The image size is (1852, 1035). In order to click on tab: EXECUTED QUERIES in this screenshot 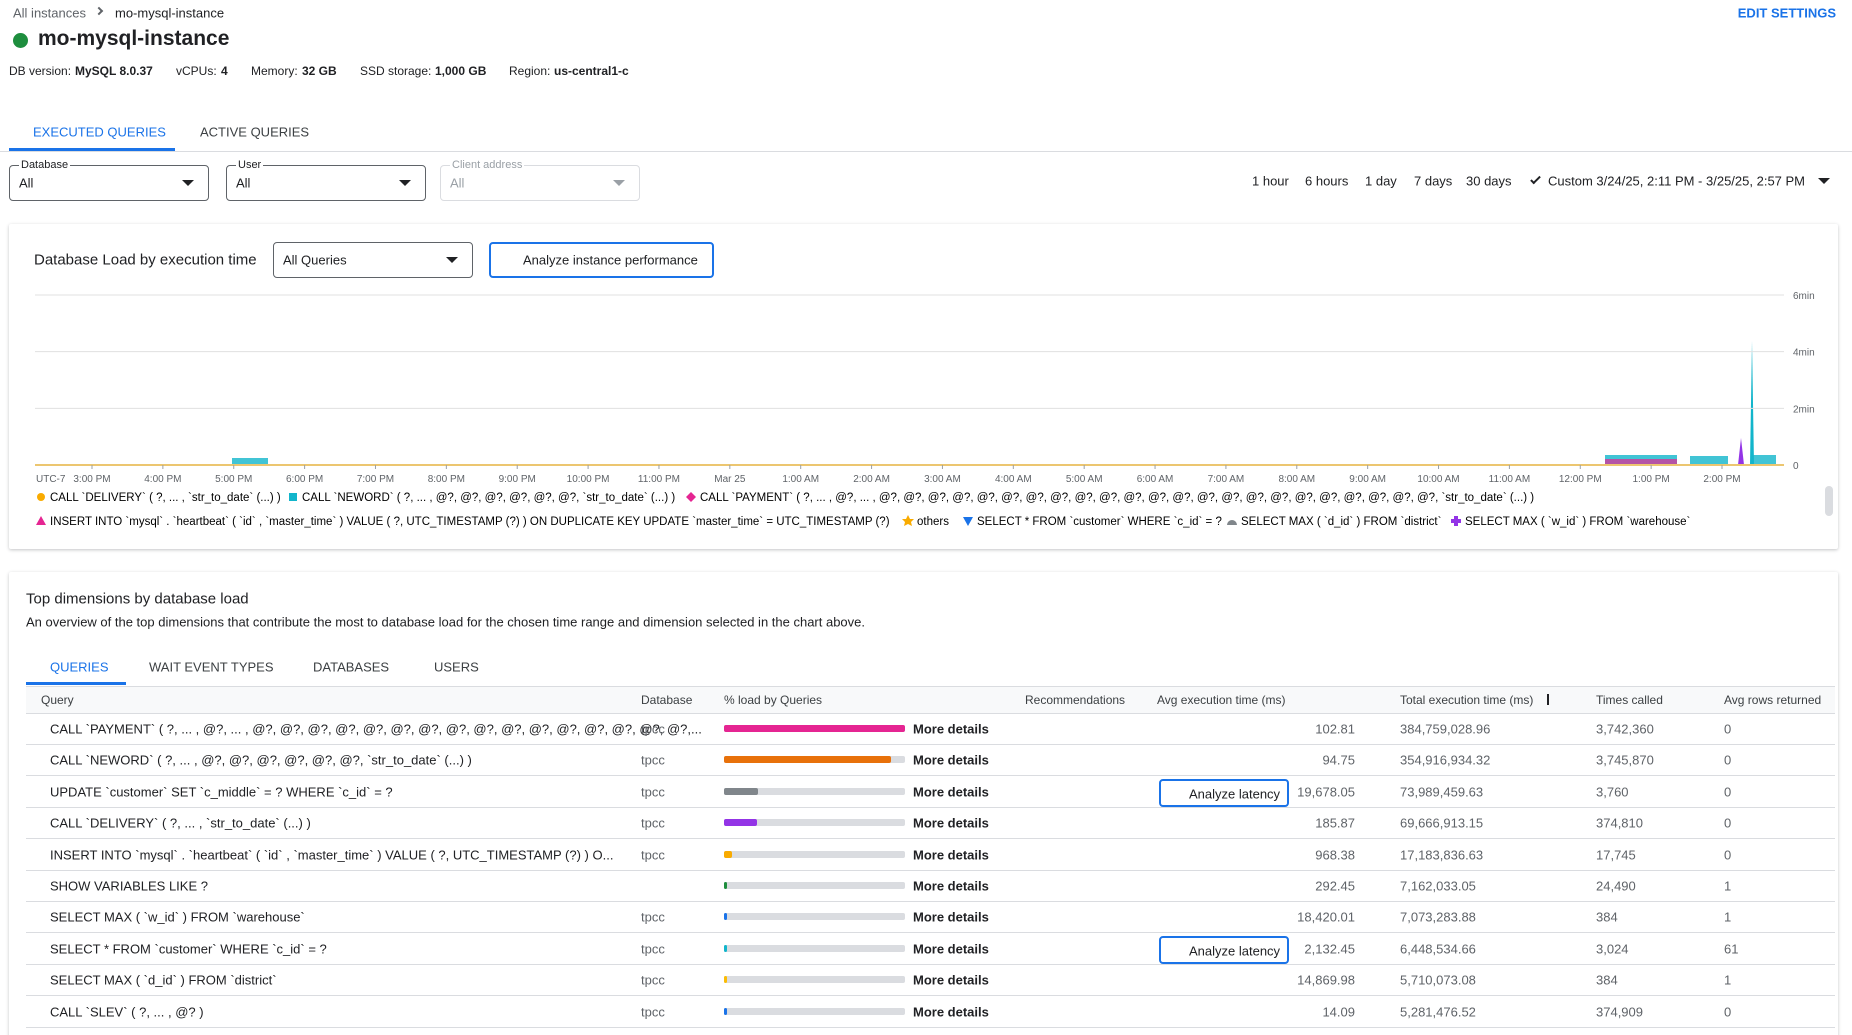, I will do `click(99, 132)`.